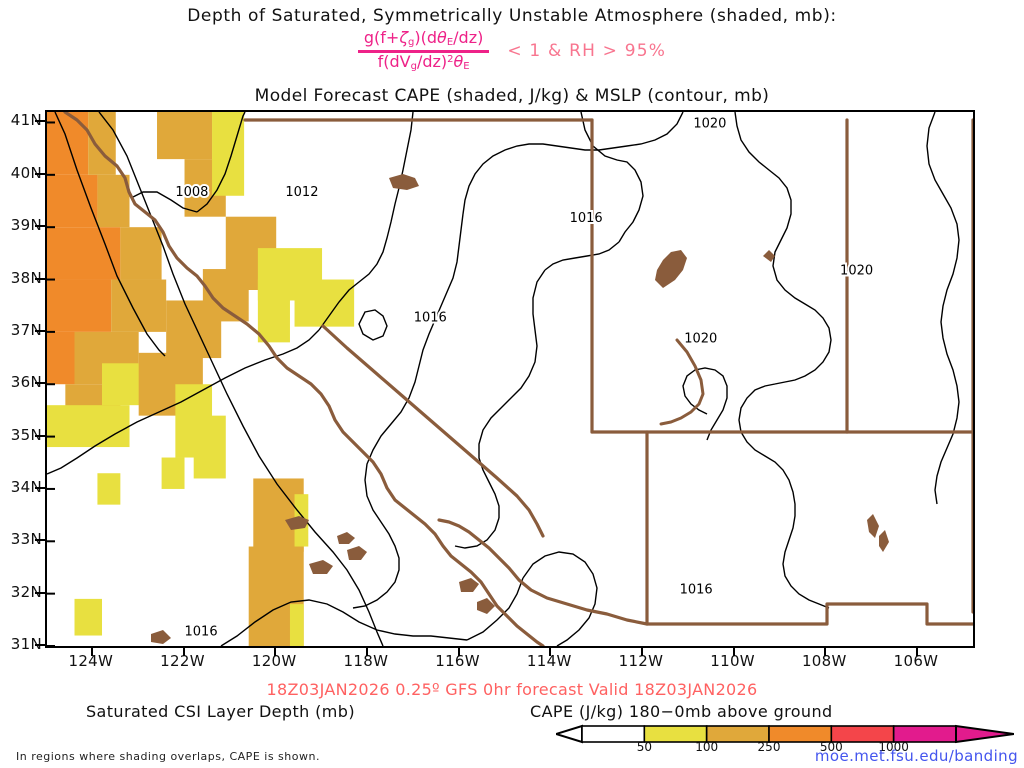 This screenshot has width=1024, height=768. Describe the element at coordinates (985, 734) in the screenshot. I see `colorbar-right-arrow-icon` at that location.